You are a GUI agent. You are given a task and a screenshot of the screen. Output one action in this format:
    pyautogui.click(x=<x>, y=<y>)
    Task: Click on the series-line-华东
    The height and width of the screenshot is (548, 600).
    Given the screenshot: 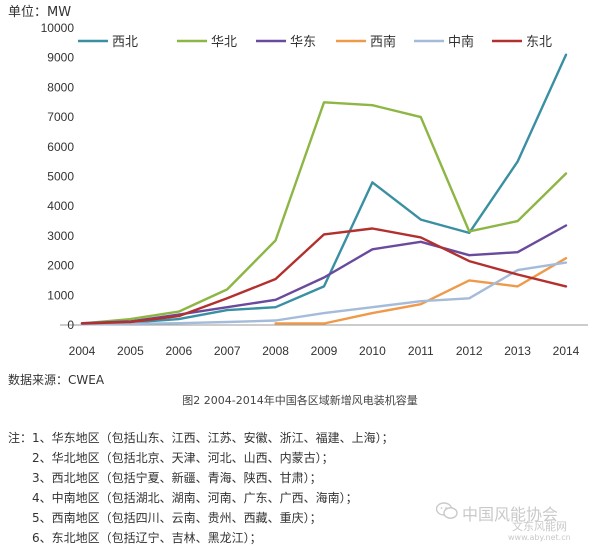 What is the action you would take?
    pyautogui.click(x=324, y=274)
    